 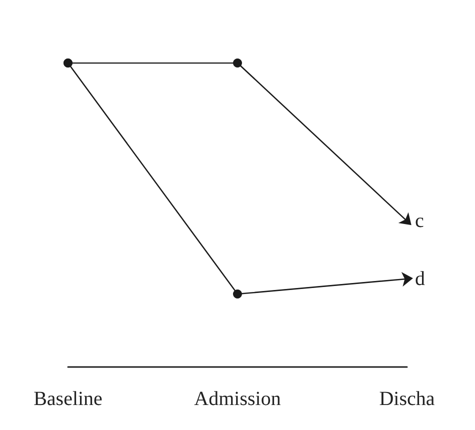 What do you see at coordinates (237, 399) in the screenshot?
I see `x-tick-label: Admission` at bounding box center [237, 399].